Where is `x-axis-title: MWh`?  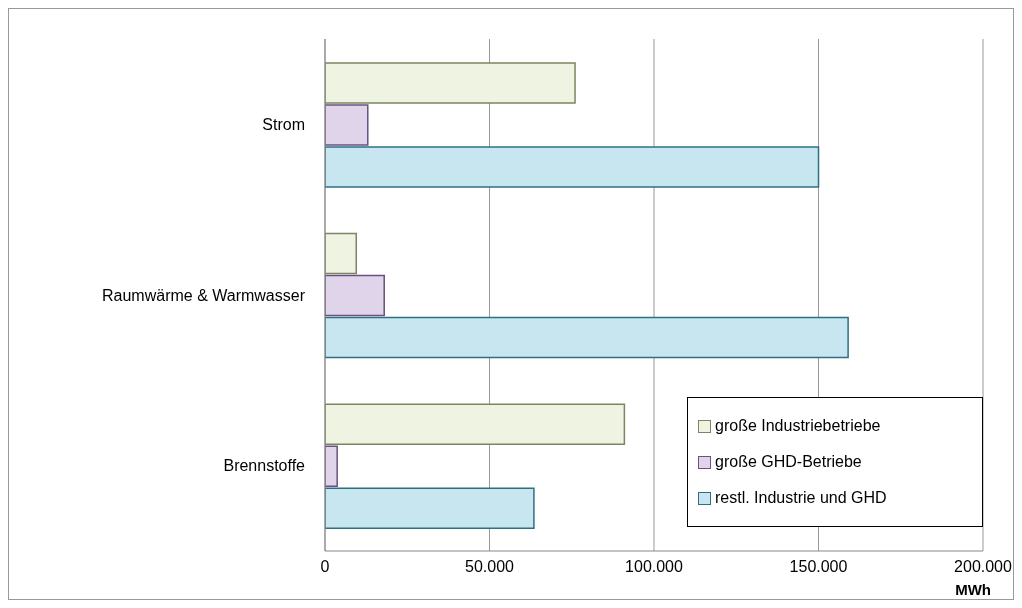
x-axis-title: MWh is located at coordinates (973, 589).